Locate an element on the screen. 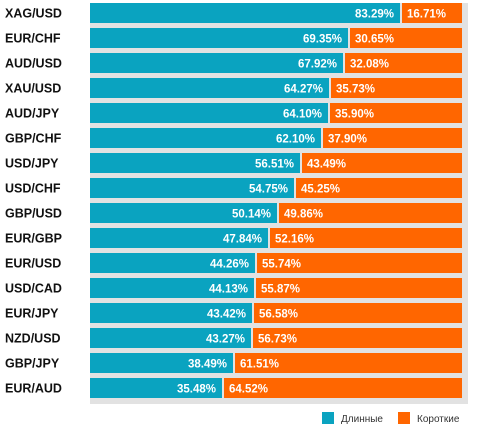  long-percent-label: 44.13% is located at coordinates (228, 290).